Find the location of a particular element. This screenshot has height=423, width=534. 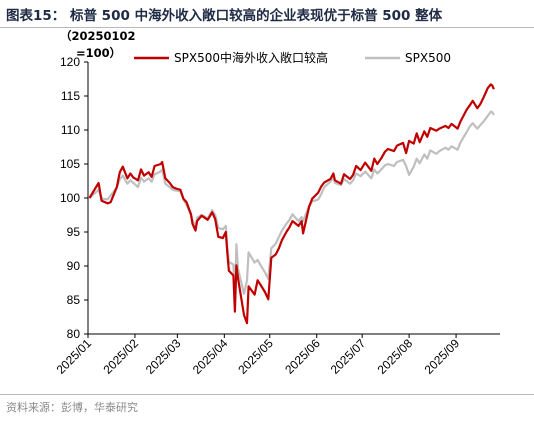

legend-label-high-overseas-exposure: SPX500中海外收入敞口较高 is located at coordinates (251, 57).